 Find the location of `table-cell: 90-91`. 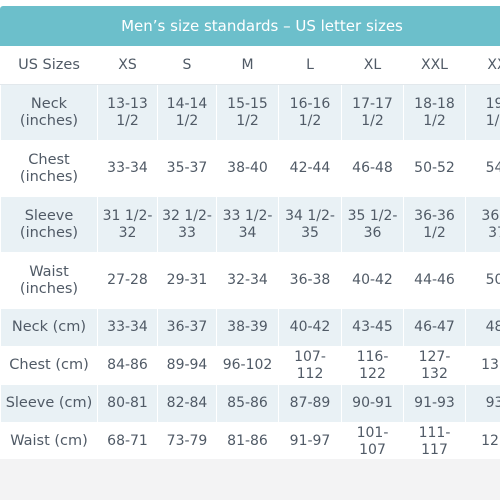

table-cell: 90-91 is located at coordinates (372, 403).